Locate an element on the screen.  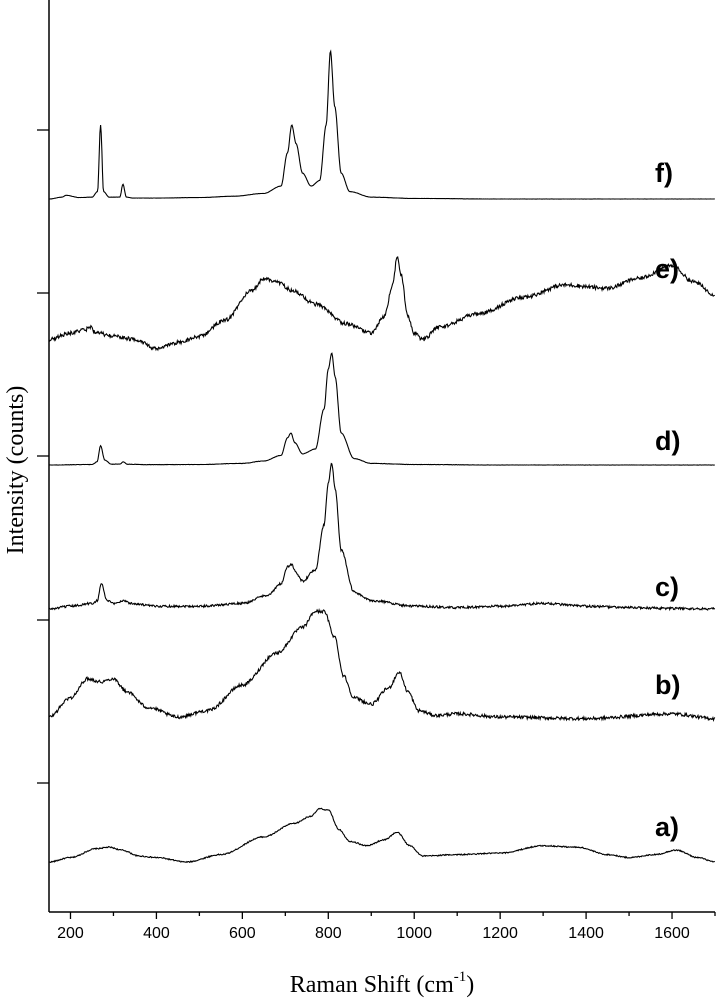
x-tick-label: 400 is located at coordinates (156, 933).